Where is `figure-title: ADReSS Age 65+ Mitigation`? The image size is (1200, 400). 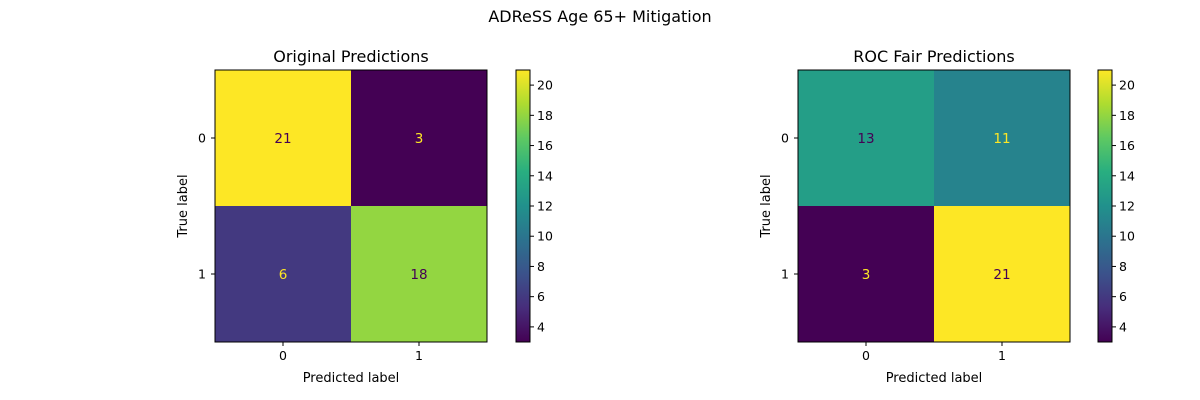 figure-title: ADReSS Age 65+ Mitigation is located at coordinates (599, 16).